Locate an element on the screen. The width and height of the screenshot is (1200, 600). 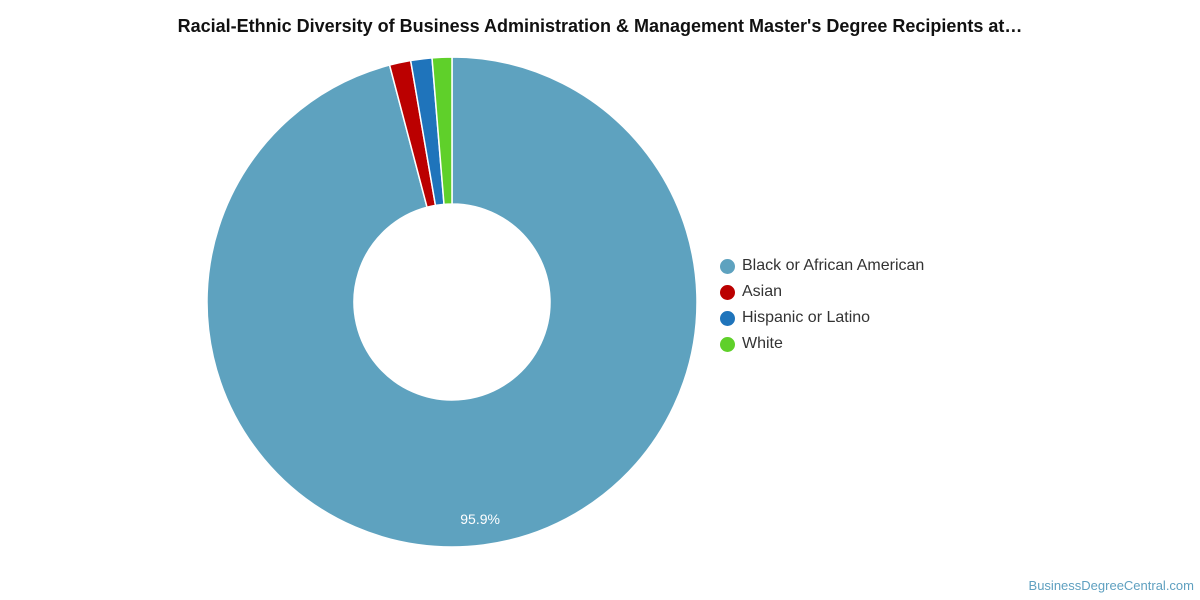
data-label-black-or-african-american: 95.9% is located at coordinates (480, 519).